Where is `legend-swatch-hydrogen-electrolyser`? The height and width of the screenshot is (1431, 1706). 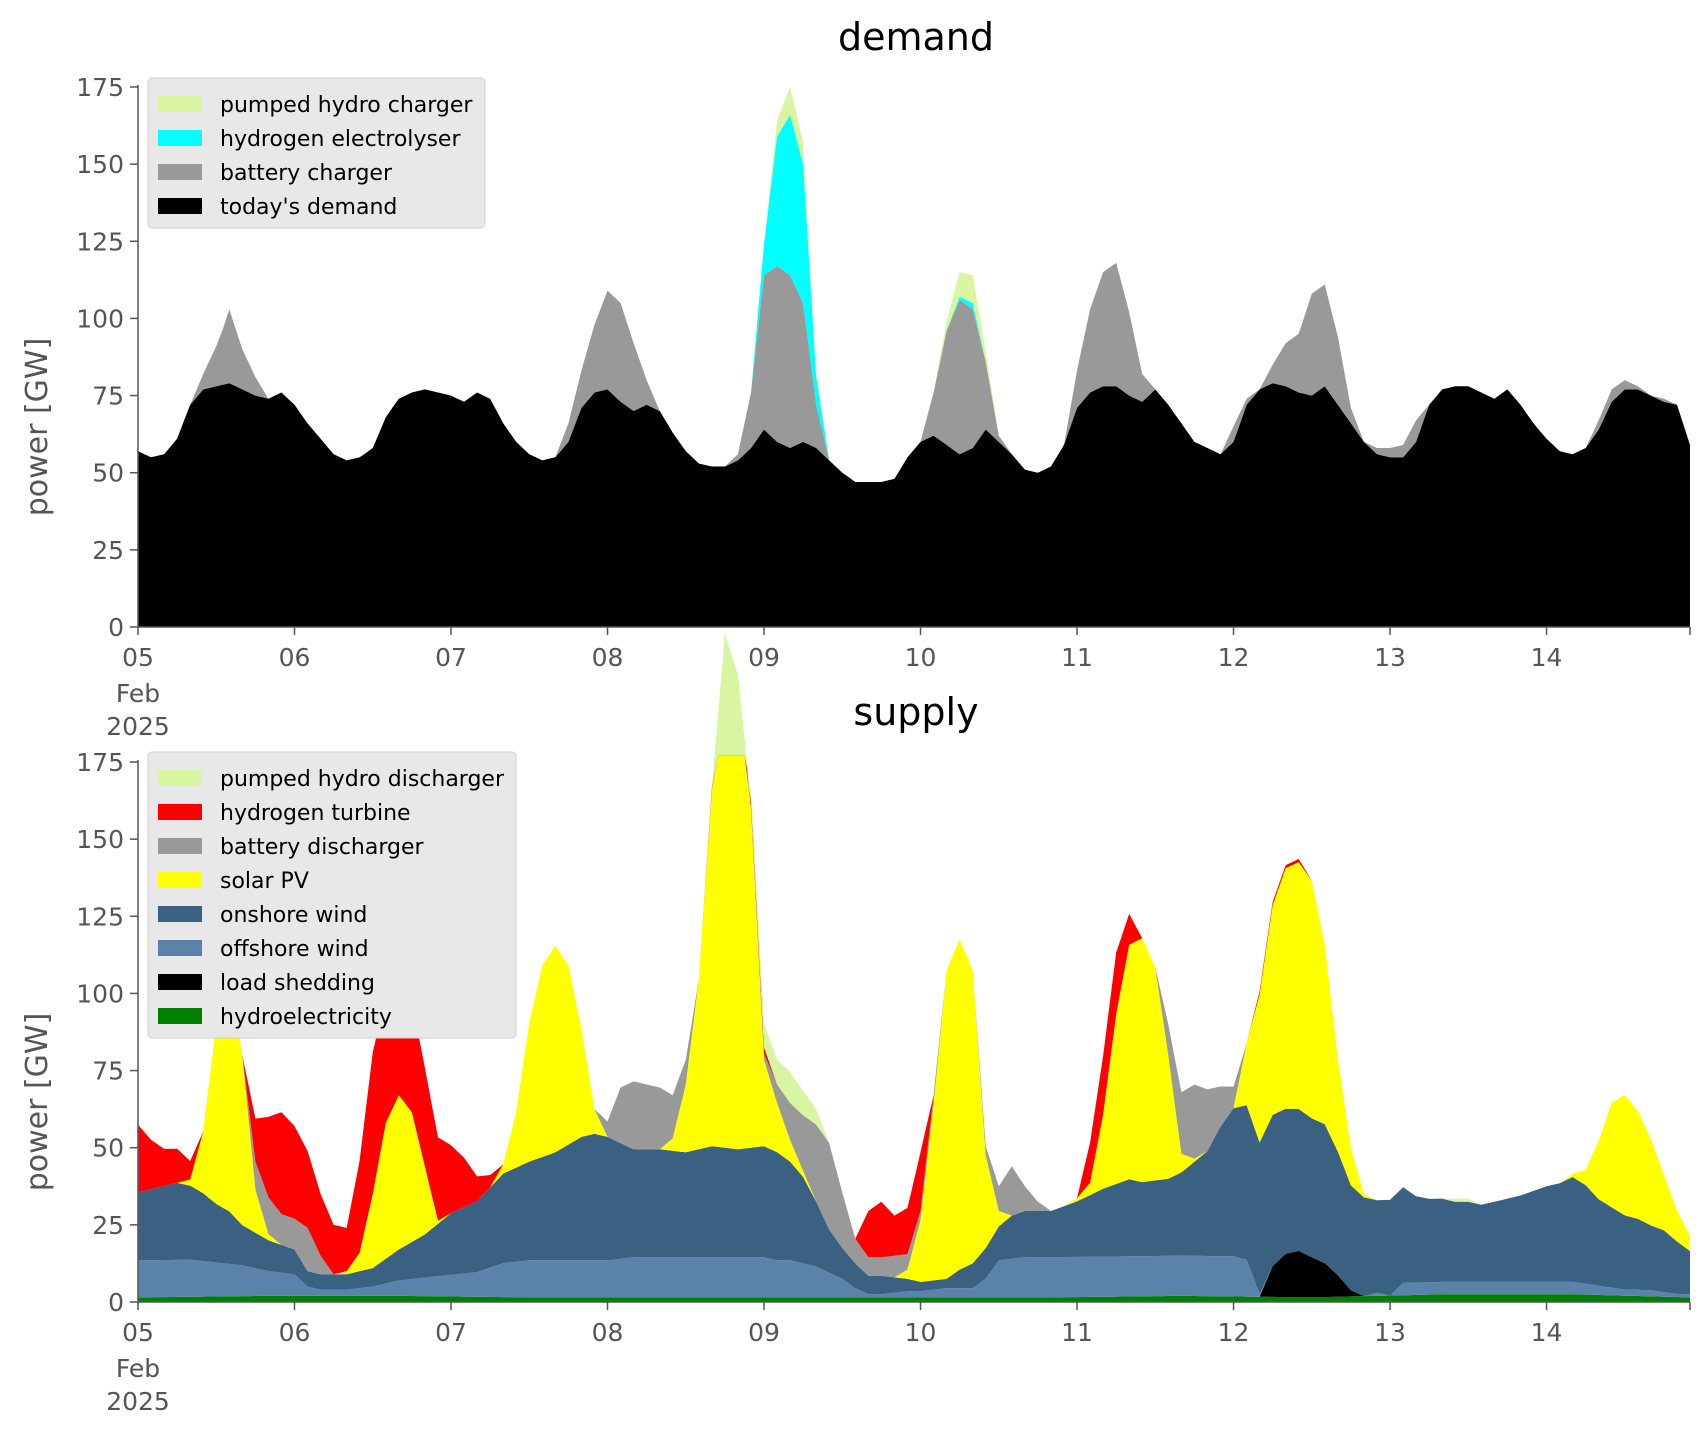
legend-swatch-hydrogen-electrolyser is located at coordinates (180, 138).